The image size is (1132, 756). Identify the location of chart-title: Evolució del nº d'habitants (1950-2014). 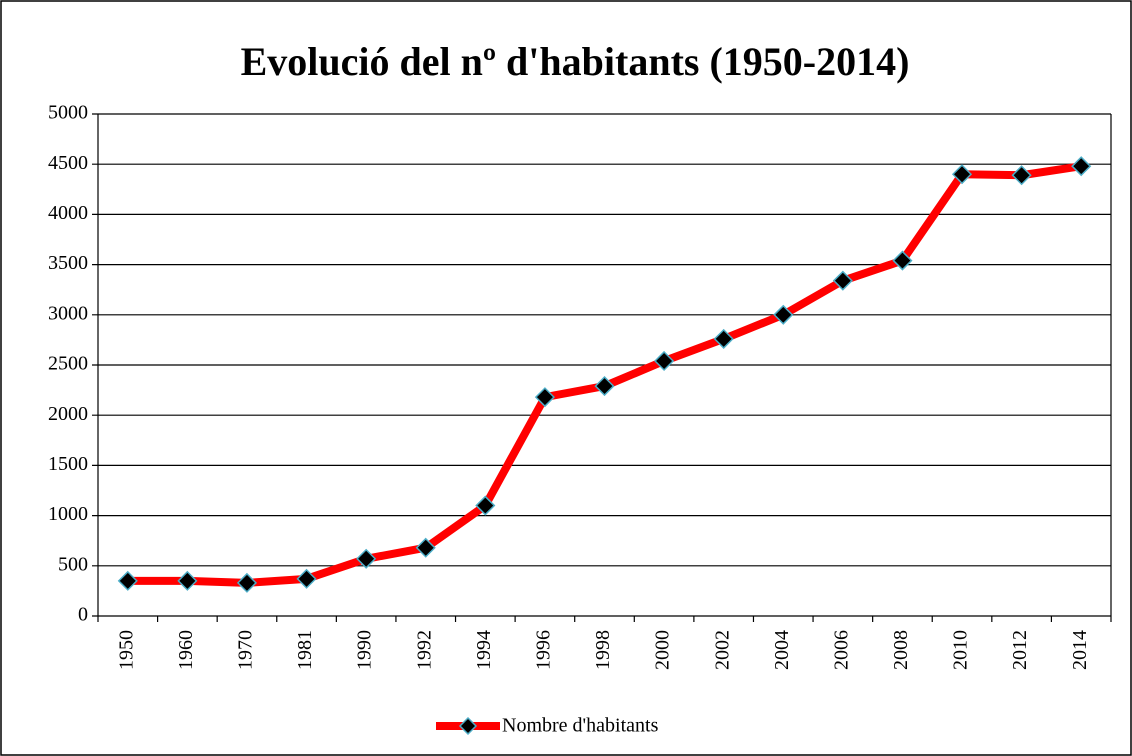
(575, 61).